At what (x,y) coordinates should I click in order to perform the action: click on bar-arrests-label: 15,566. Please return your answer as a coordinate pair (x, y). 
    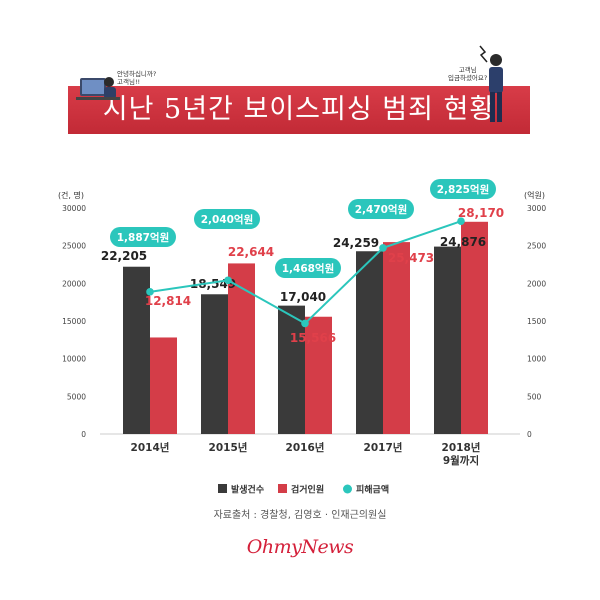
    Looking at the image, I should click on (313, 338).